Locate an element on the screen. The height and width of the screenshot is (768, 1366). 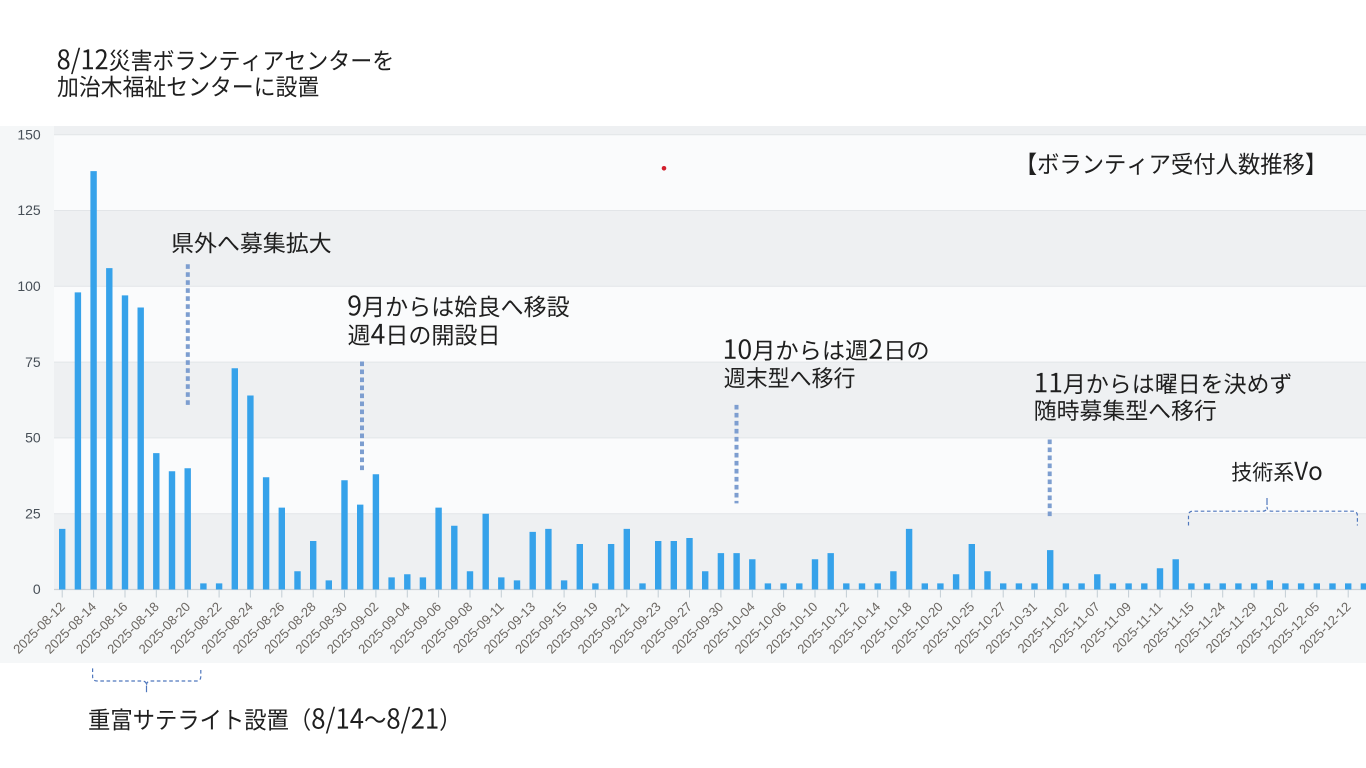
svg-text: 50 is located at coordinates (33, 438).